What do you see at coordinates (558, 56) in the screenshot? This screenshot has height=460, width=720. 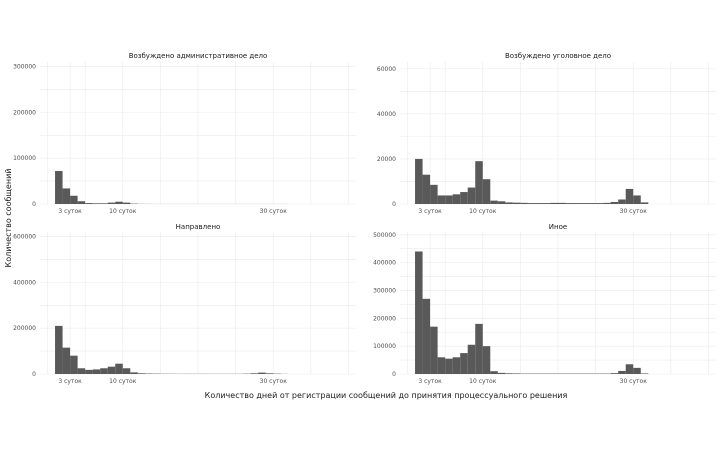 I see `panel-title: Возбуждено уголовное дело` at bounding box center [558, 56].